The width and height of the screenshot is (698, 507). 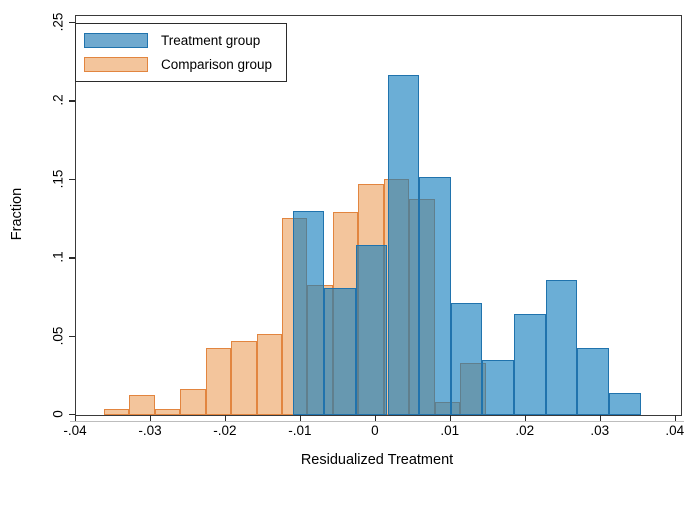 I want to click on y-tick-label: .2, so click(x=58, y=100).